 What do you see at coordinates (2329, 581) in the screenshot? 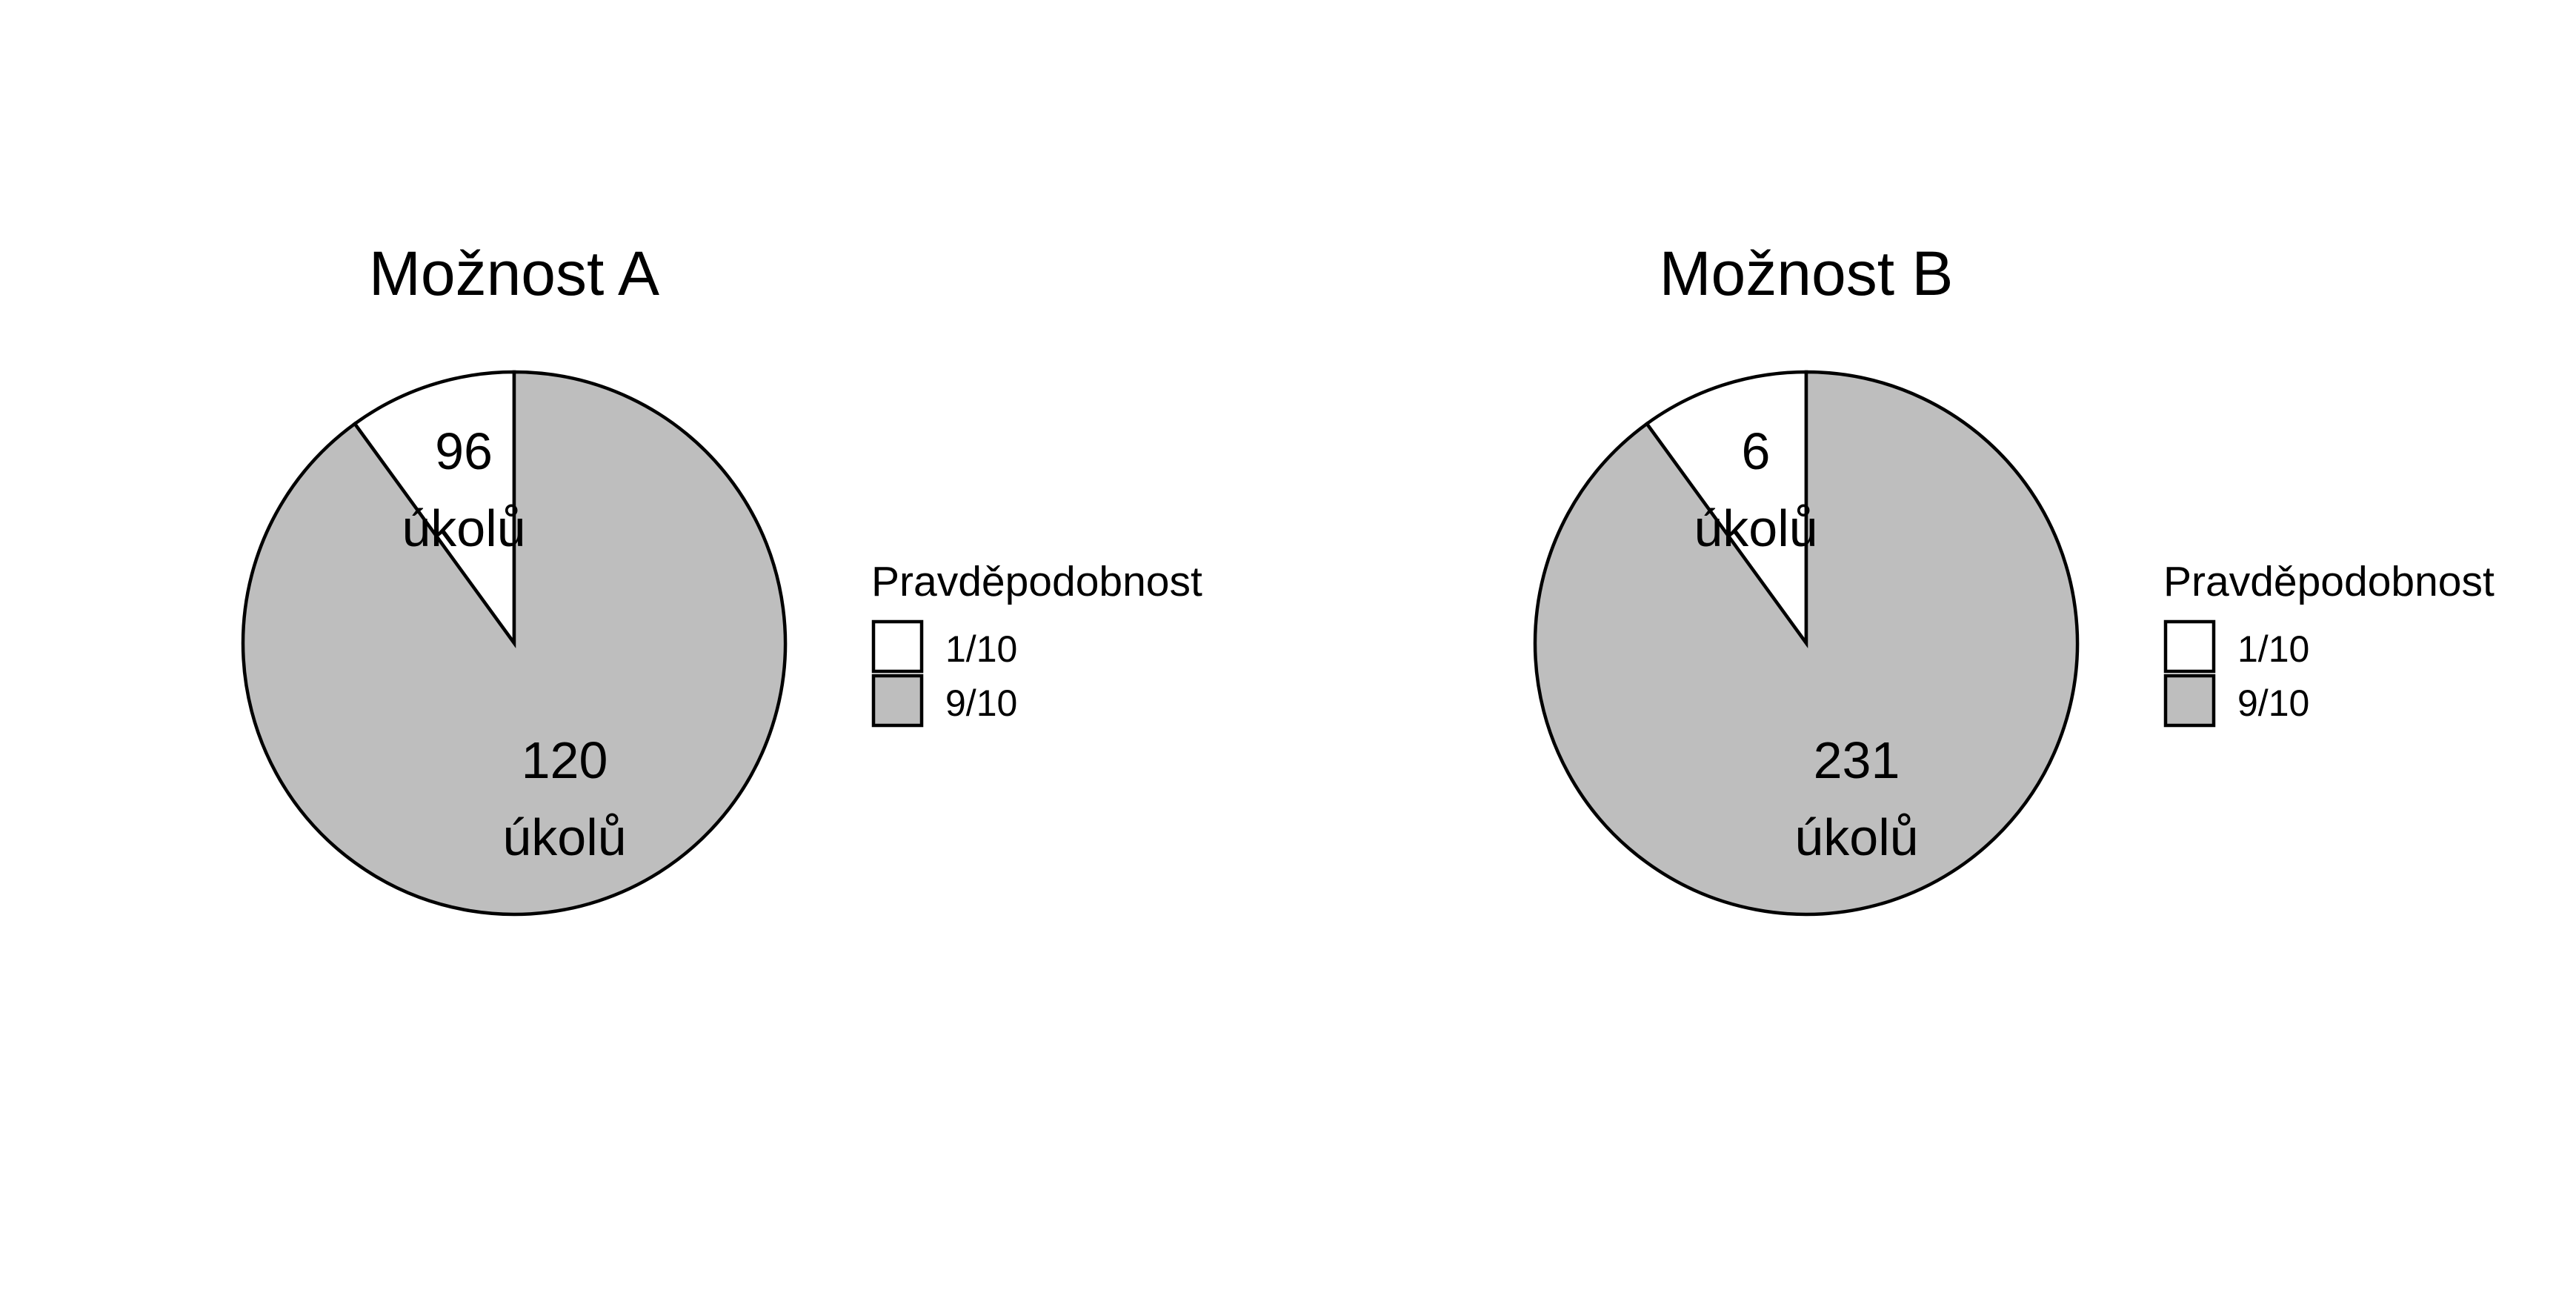
I see `legend-b-title: Pravděpodobnost` at bounding box center [2329, 581].